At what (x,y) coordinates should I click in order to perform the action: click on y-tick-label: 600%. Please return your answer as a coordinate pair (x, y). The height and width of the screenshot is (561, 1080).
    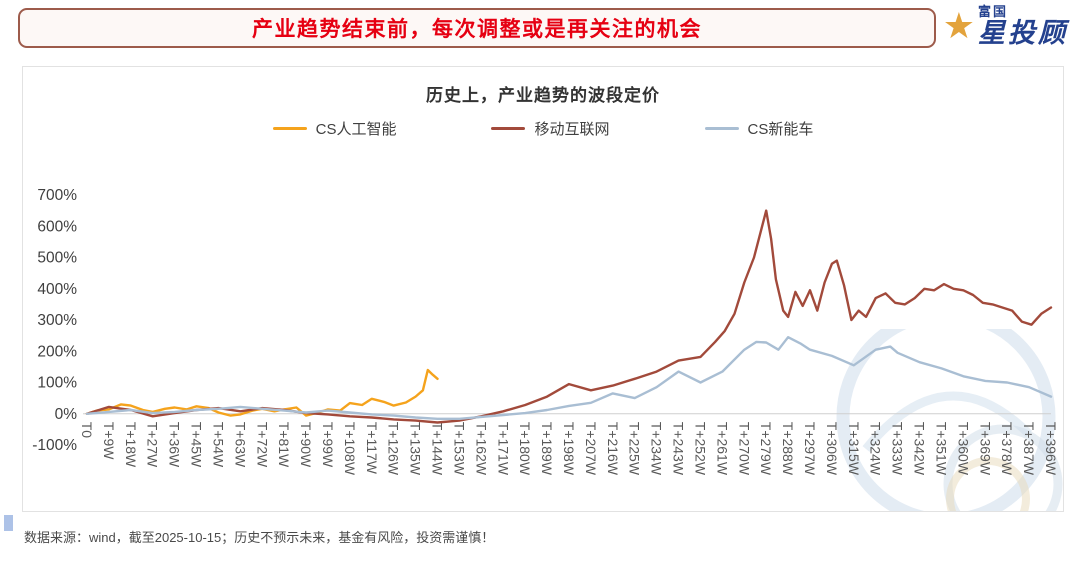
    Looking at the image, I should click on (57, 226).